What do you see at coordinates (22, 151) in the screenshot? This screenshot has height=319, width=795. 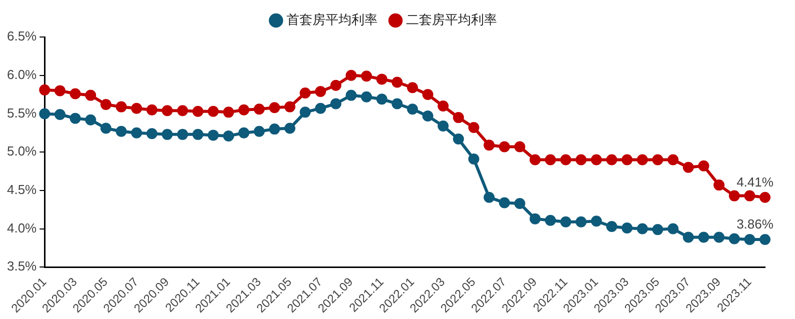 I see `y-tick-label: 5.0%` at bounding box center [22, 151].